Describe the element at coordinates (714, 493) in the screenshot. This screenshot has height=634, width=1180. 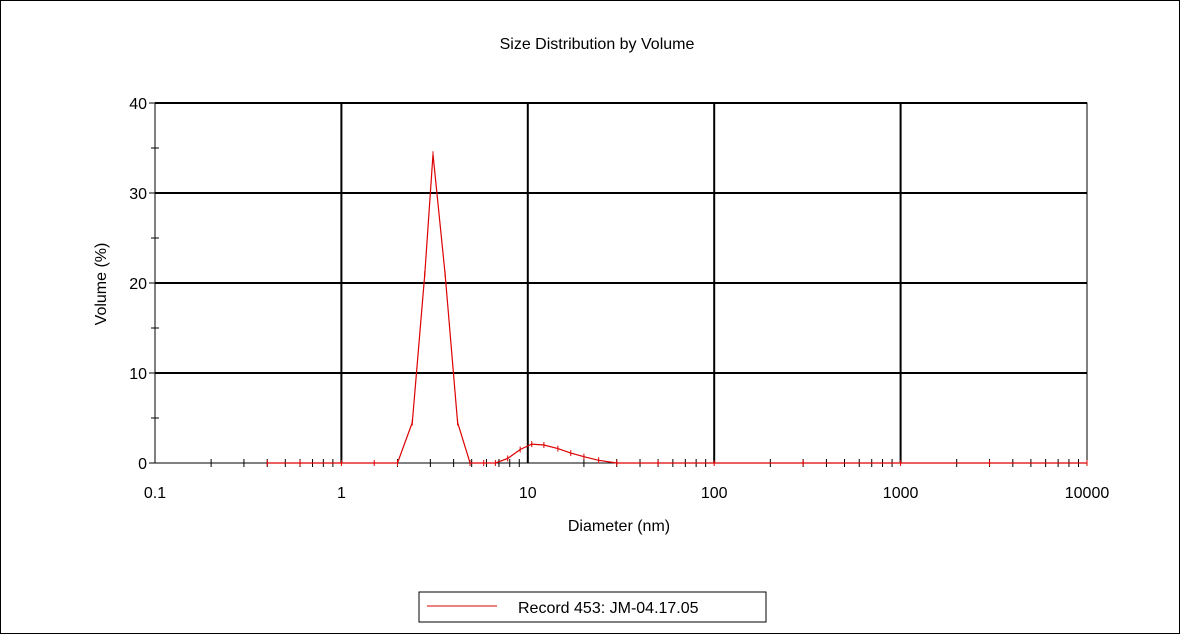
I see `x-tick-label: 100` at that location.